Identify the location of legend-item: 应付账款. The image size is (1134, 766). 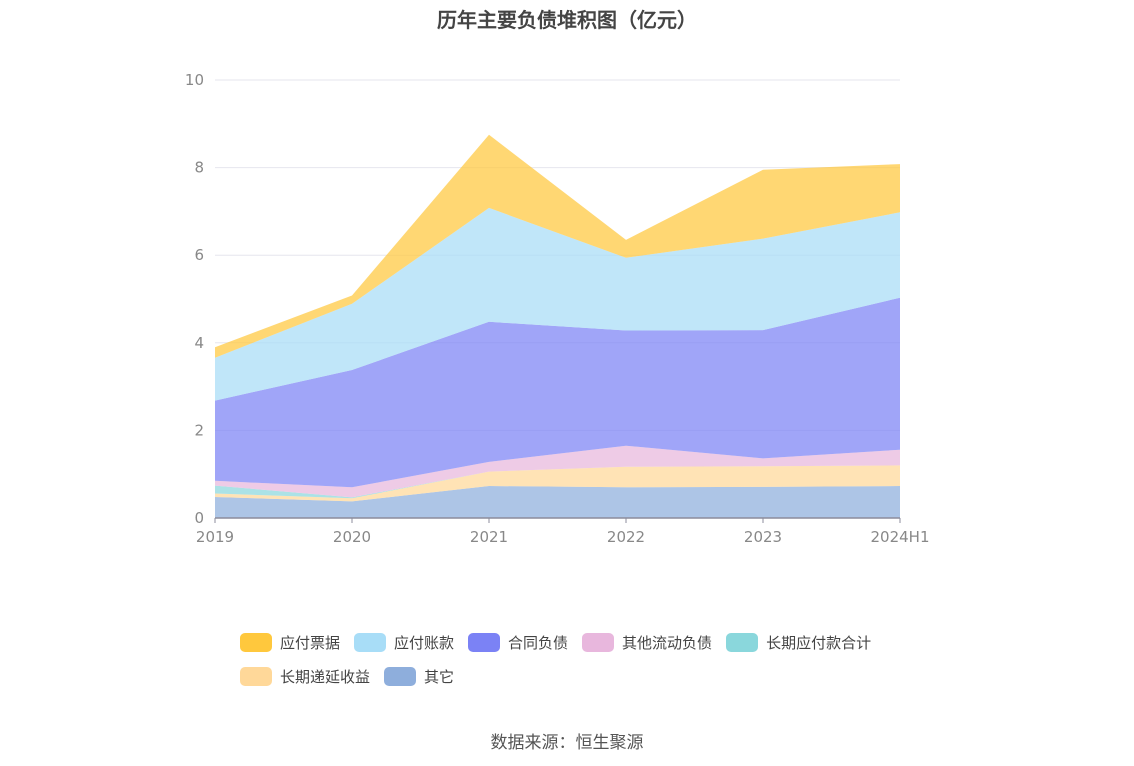
(404, 642).